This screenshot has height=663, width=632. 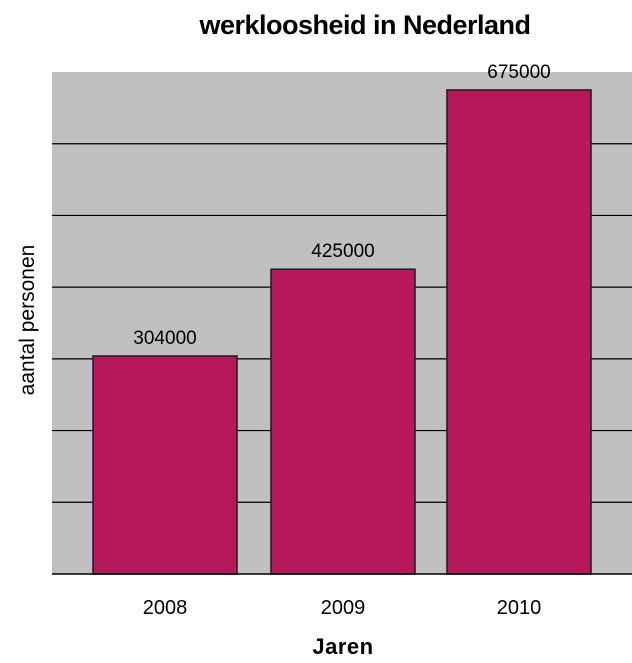 What do you see at coordinates (519, 608) in the screenshot?
I see `x-tick-label-2010: 2010` at bounding box center [519, 608].